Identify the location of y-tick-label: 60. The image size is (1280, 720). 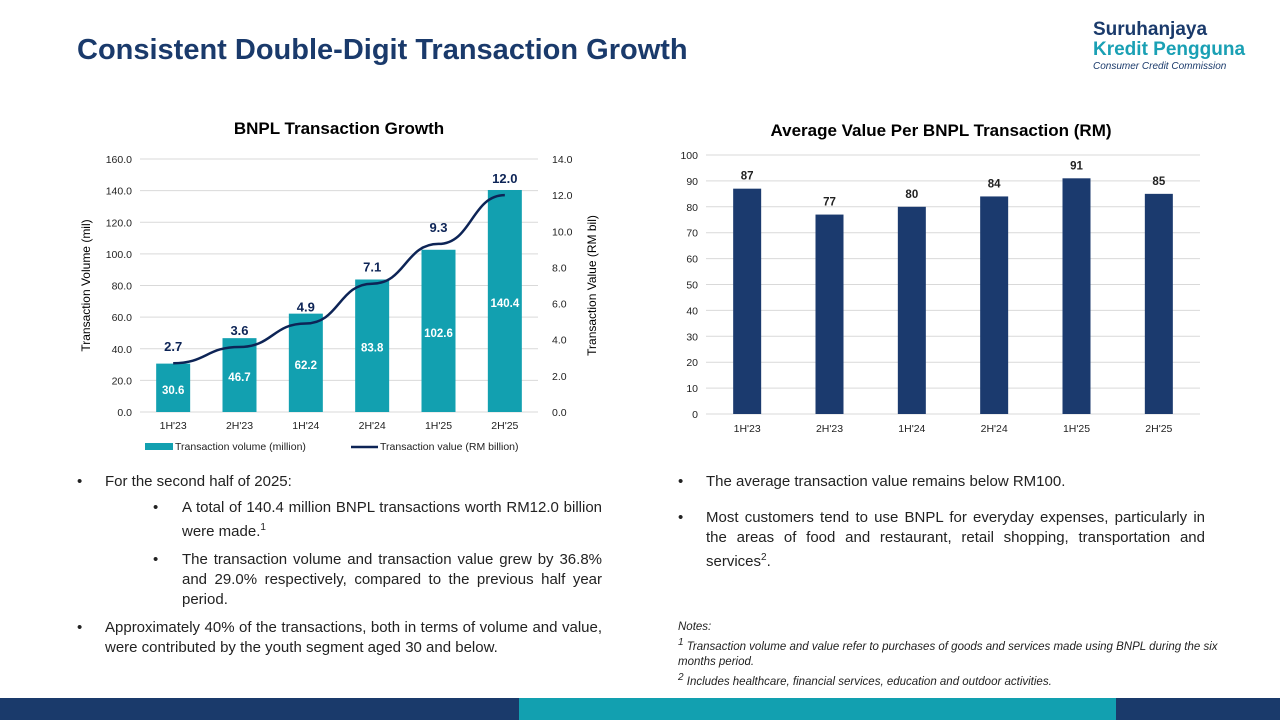
(692, 260).